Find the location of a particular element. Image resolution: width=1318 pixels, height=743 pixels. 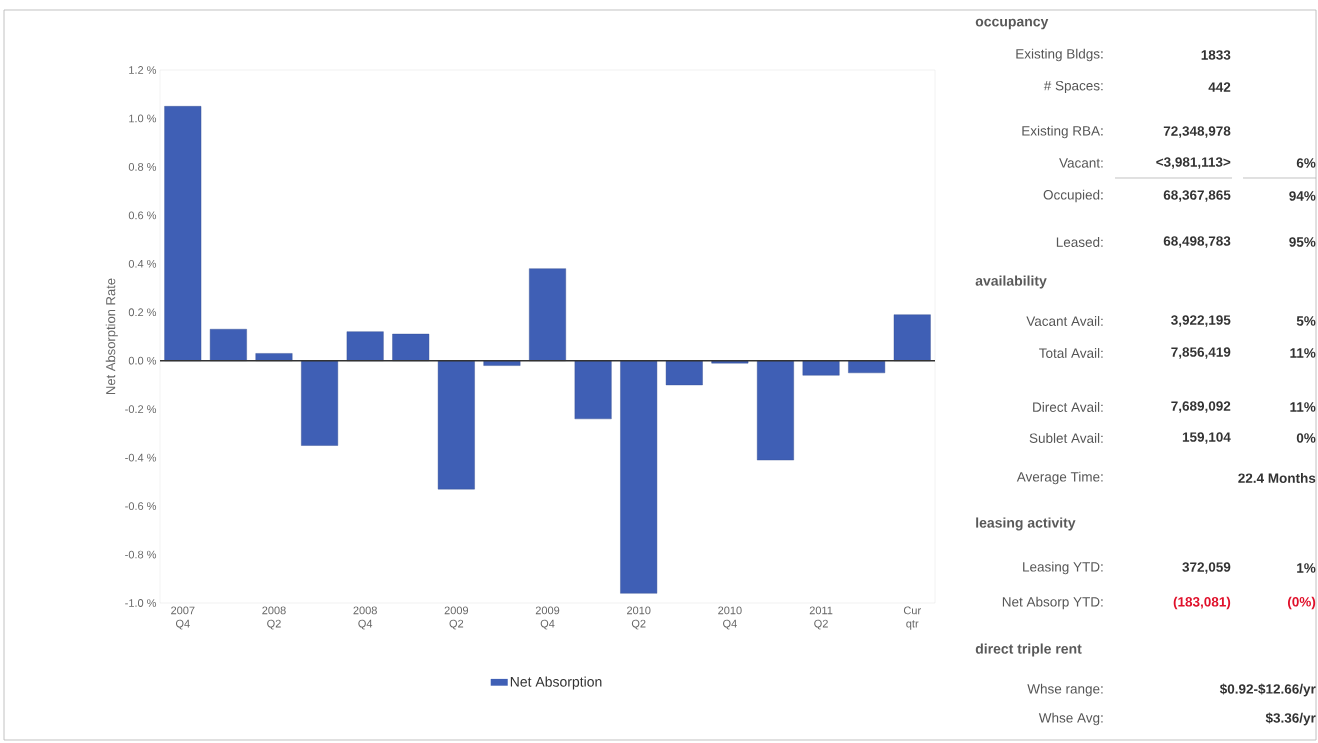

text: 3,922,195 is located at coordinates (1201, 321).